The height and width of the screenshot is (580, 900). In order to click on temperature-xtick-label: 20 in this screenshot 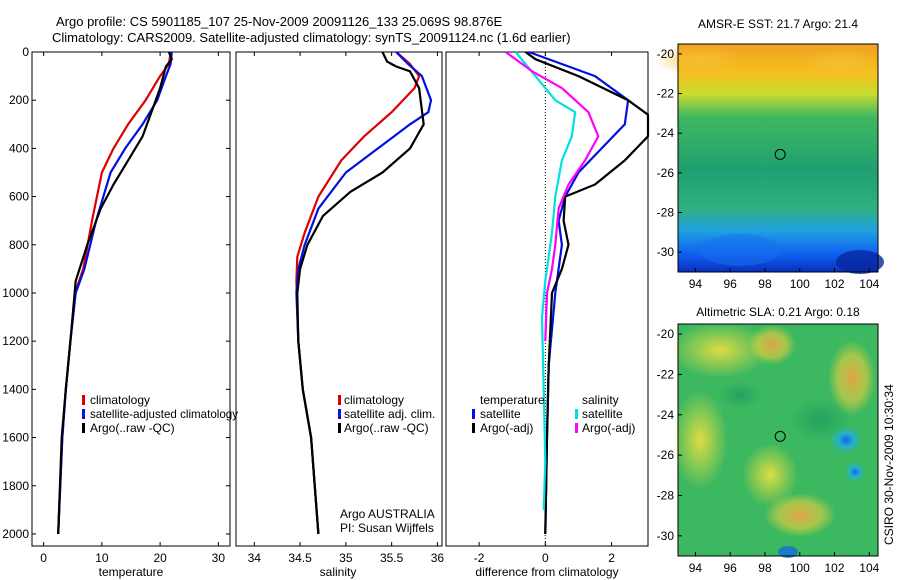, I will do `click(160, 558)`.